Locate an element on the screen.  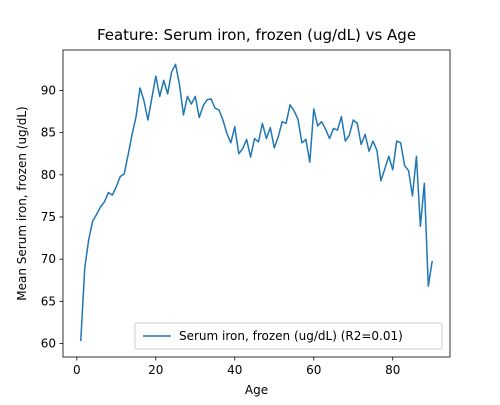
y-tick-label: 65 is located at coordinates (48, 301).